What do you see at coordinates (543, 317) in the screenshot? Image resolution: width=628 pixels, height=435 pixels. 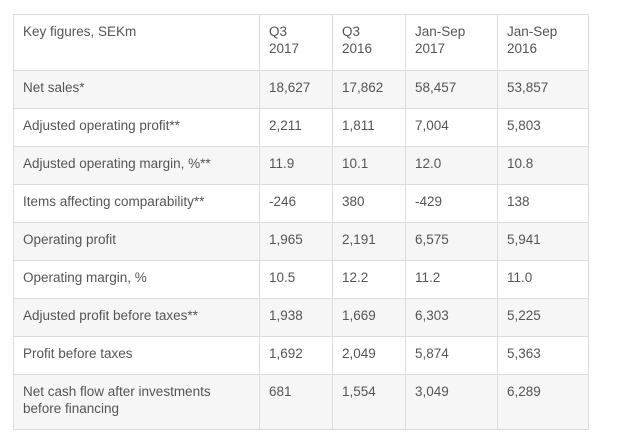 I see `table-cell: 5,225` at bounding box center [543, 317].